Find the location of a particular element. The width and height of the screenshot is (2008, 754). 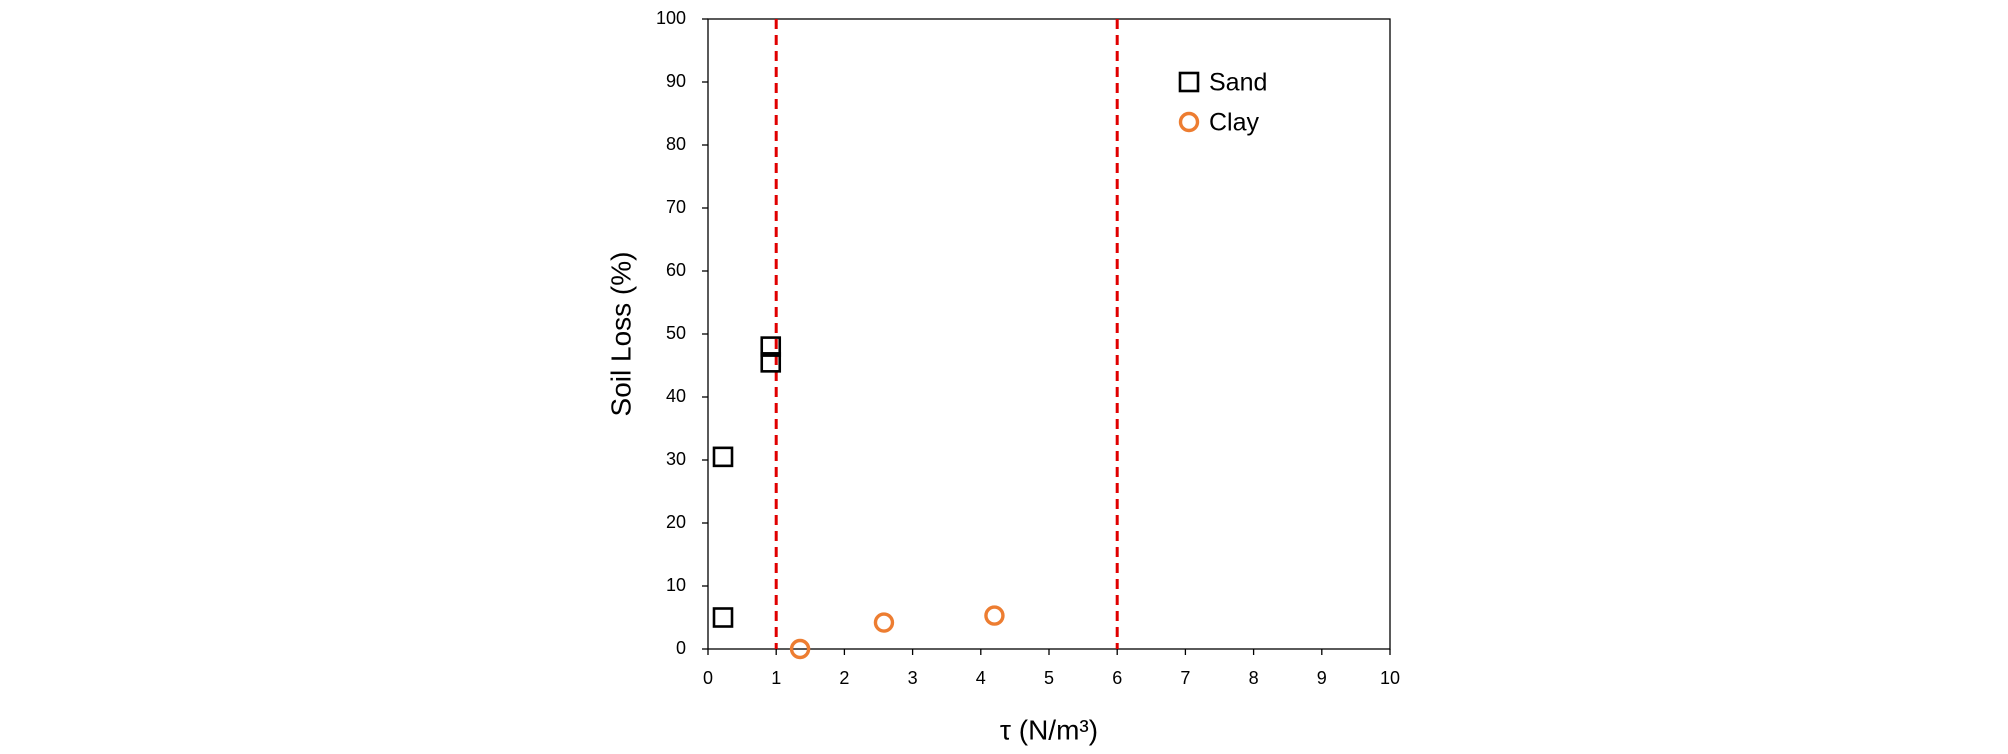

x-tick-label: 1 is located at coordinates (776, 678).